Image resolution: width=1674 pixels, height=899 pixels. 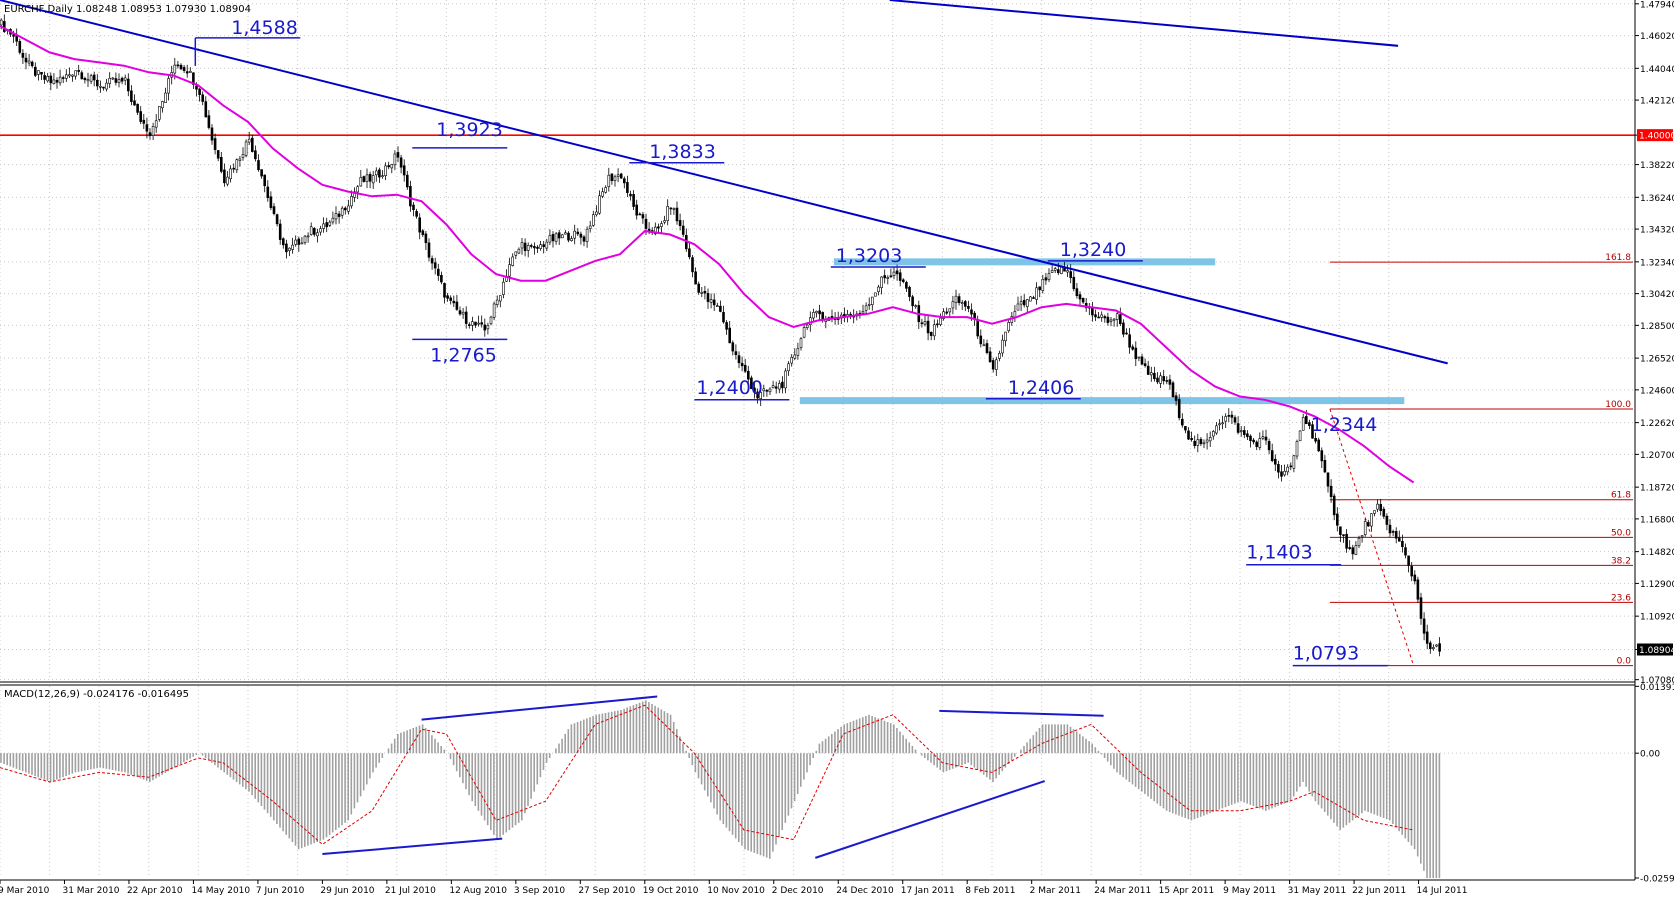 I want to click on date-tick-label: 9 Mar 2010, so click(x=25, y=891).